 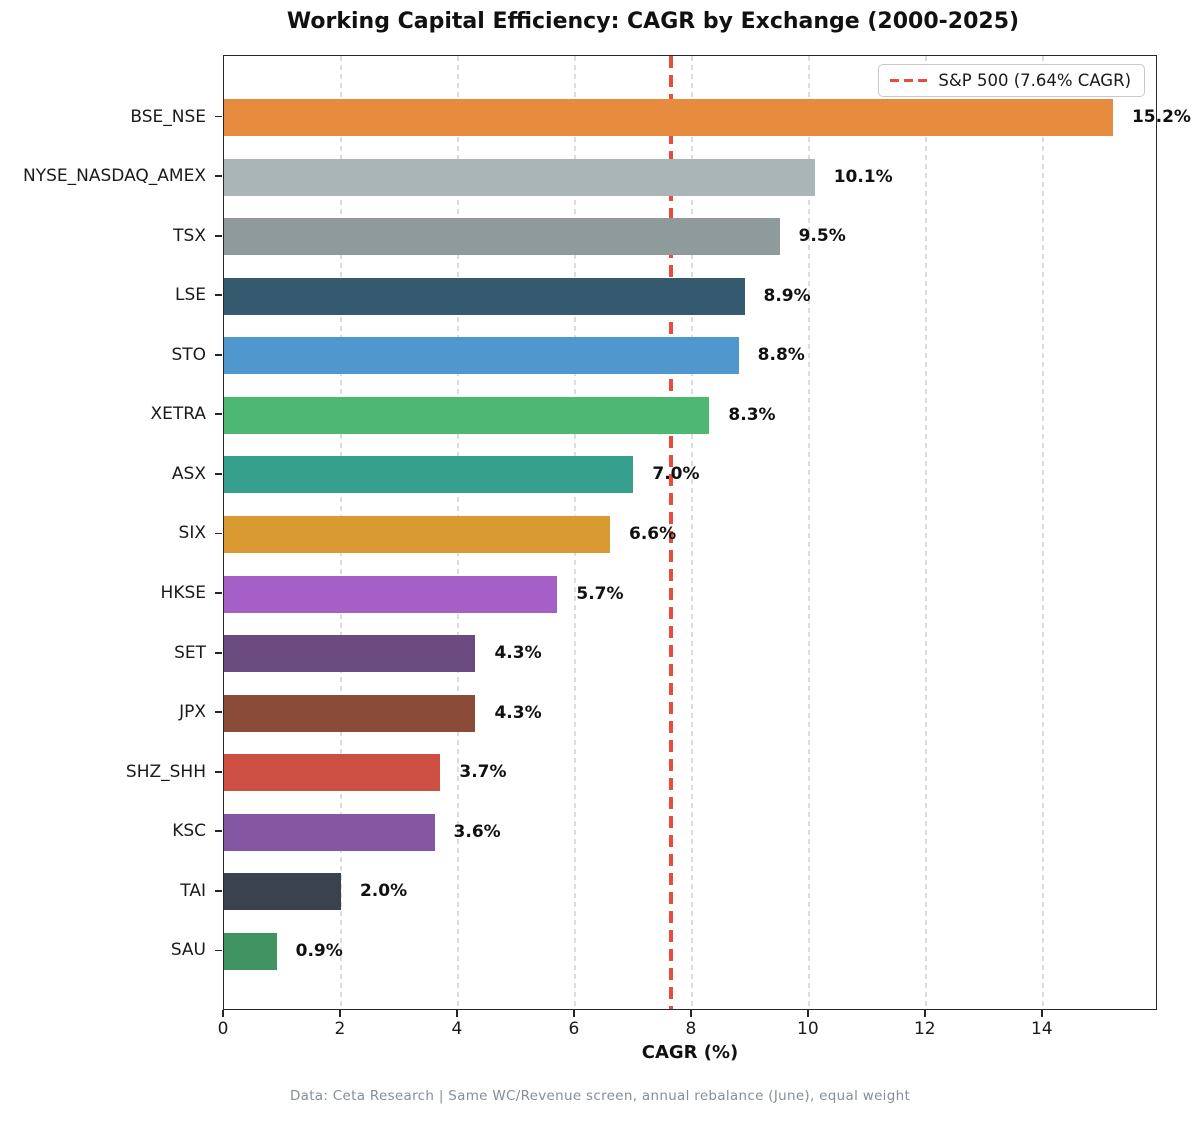 I want to click on value-label-set: 4.3%, so click(x=518, y=653).